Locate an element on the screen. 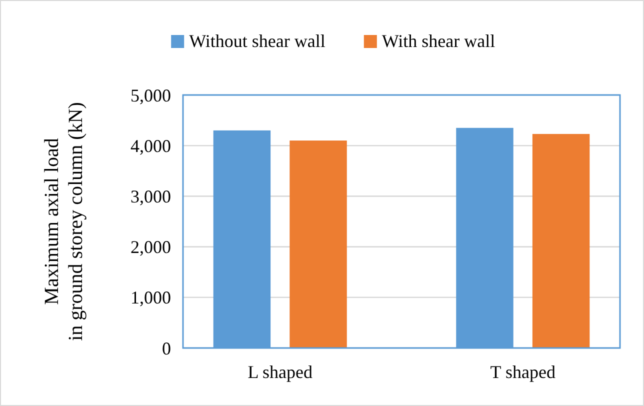 This screenshot has height=406, width=644. y-tick-label: 1,000 is located at coordinates (150, 298).